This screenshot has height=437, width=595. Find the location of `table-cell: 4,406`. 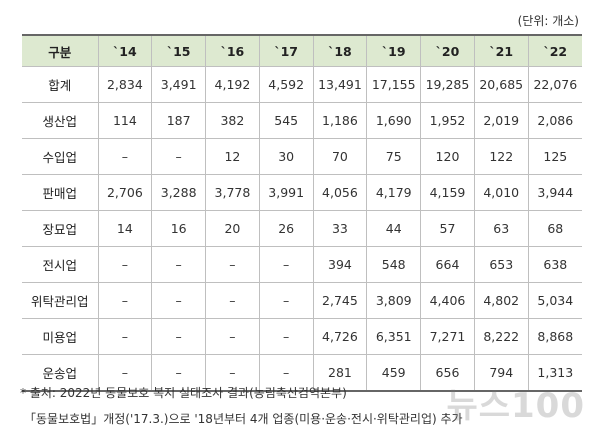

table-cell: 4,406 is located at coordinates (447, 300).